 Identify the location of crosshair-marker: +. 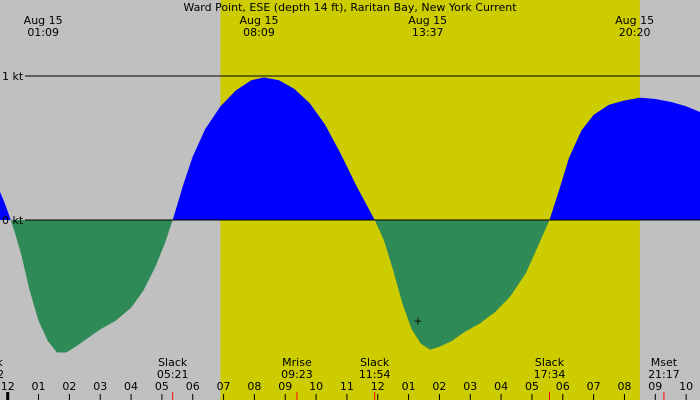
(417, 320).